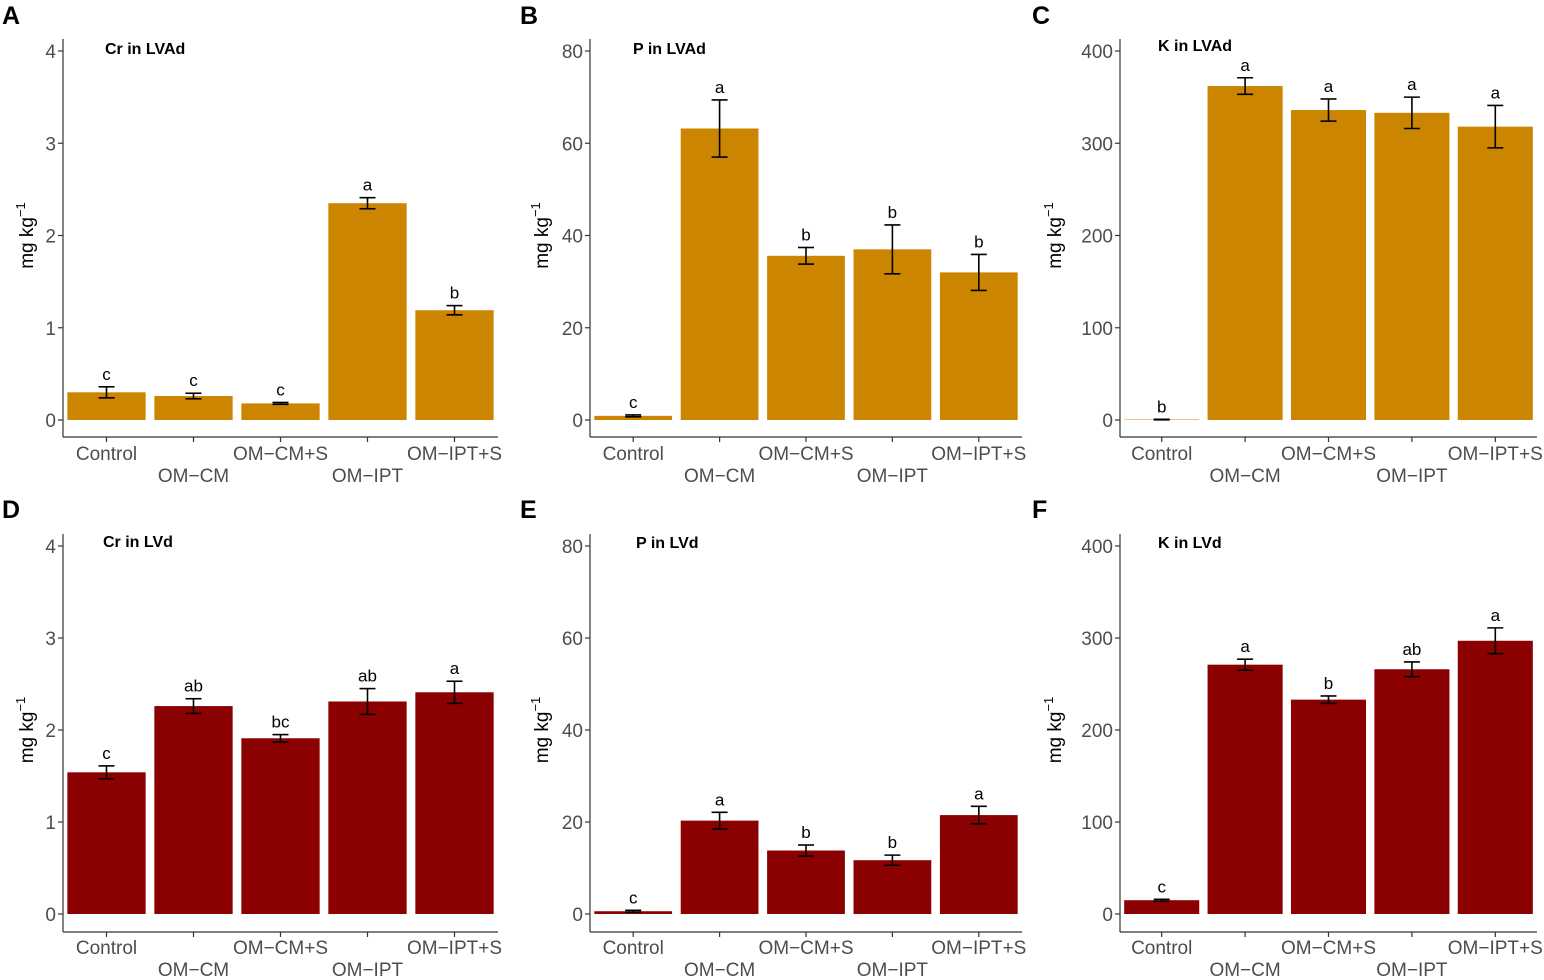  Describe the element at coordinates (50, 52) in the screenshot. I see `y-tick-label: 4` at that location.